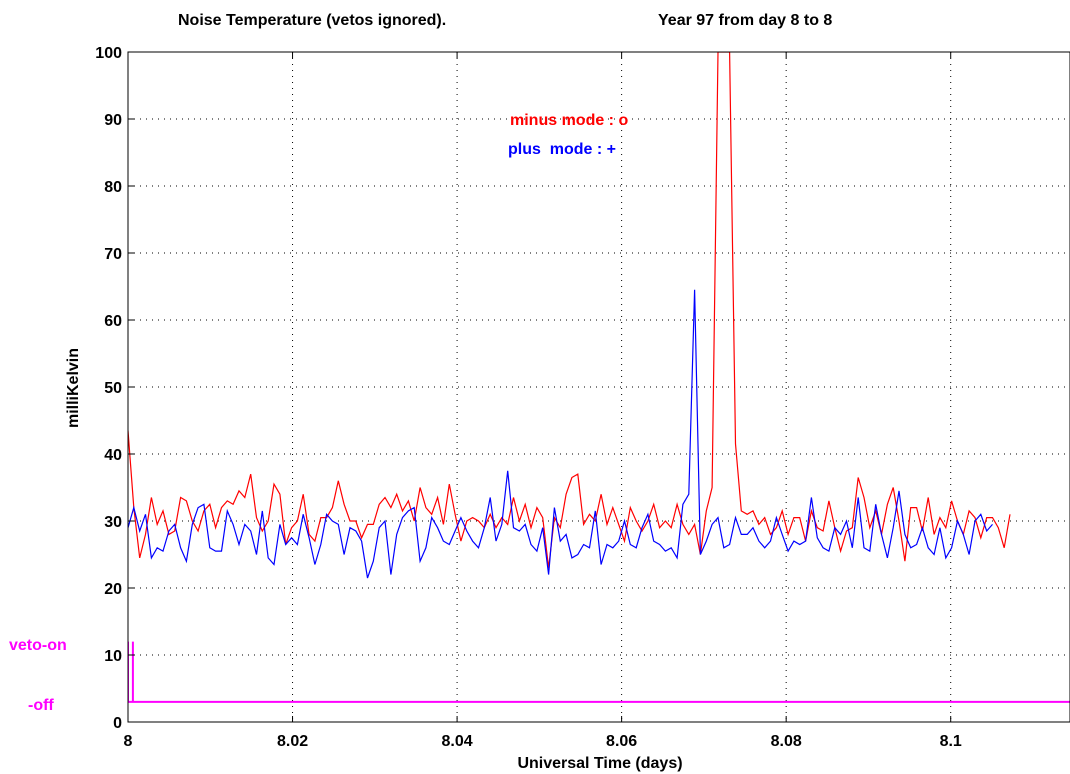  Describe the element at coordinates (951, 741) in the screenshot. I see `x-tick-label: 8.1` at that location.